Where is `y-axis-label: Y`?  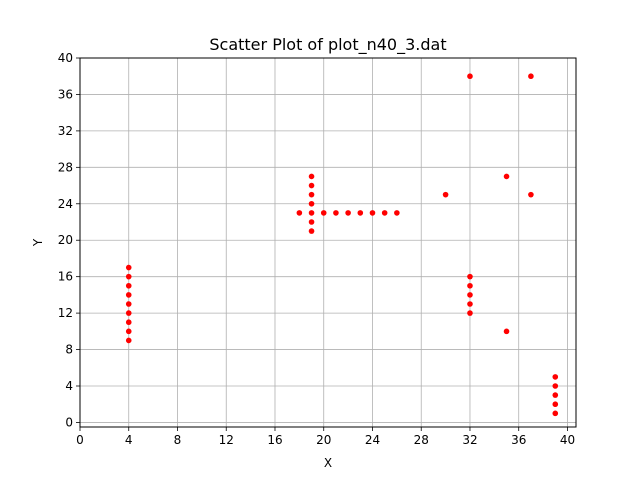 y-axis-label: Y is located at coordinates (38, 242).